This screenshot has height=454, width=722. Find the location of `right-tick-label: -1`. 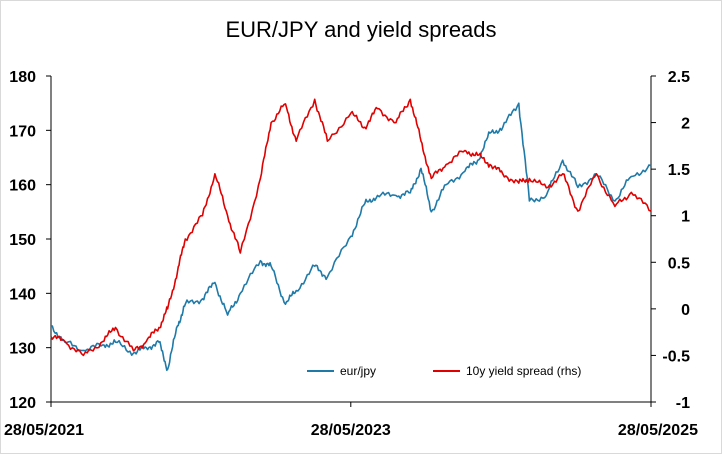

right-tick-label: -1 is located at coordinates (683, 403).